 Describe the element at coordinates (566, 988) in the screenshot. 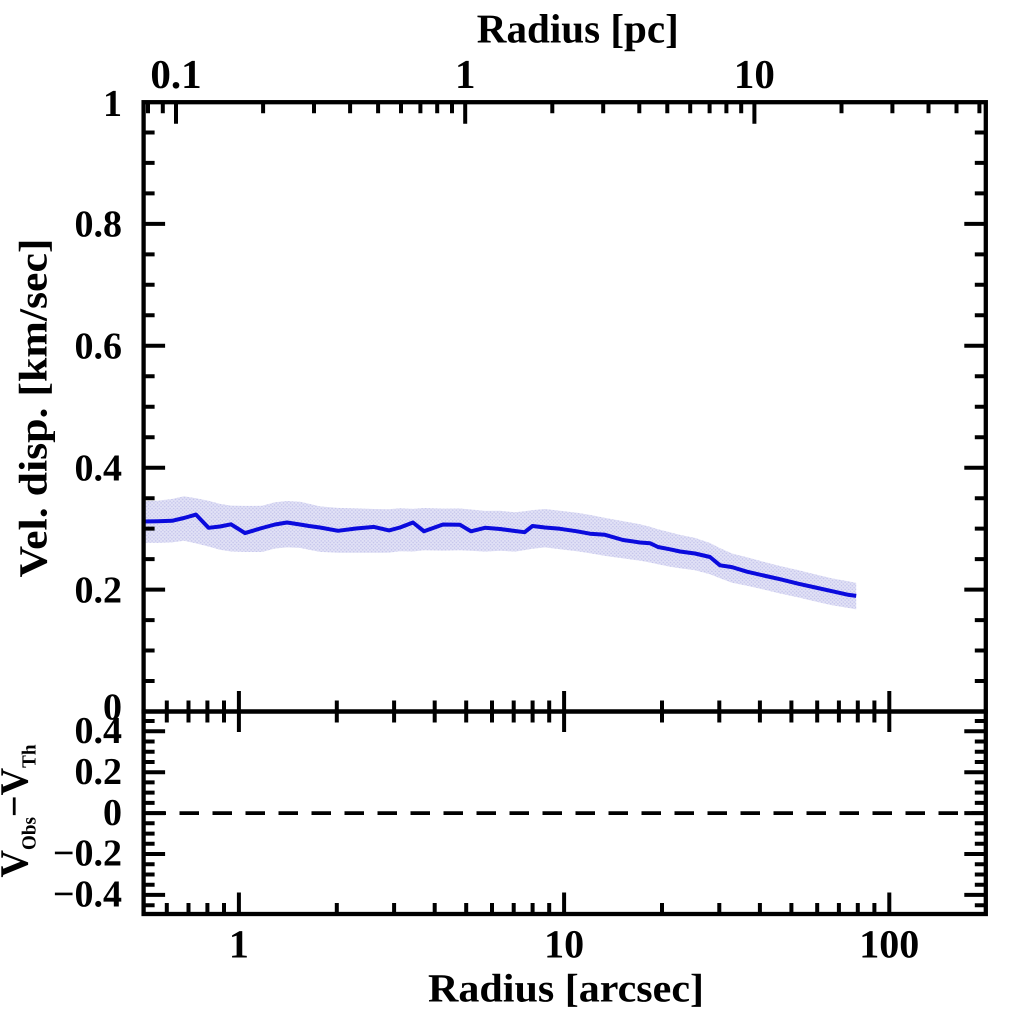

I see `svg-text: Radius [arcsec]` at that location.